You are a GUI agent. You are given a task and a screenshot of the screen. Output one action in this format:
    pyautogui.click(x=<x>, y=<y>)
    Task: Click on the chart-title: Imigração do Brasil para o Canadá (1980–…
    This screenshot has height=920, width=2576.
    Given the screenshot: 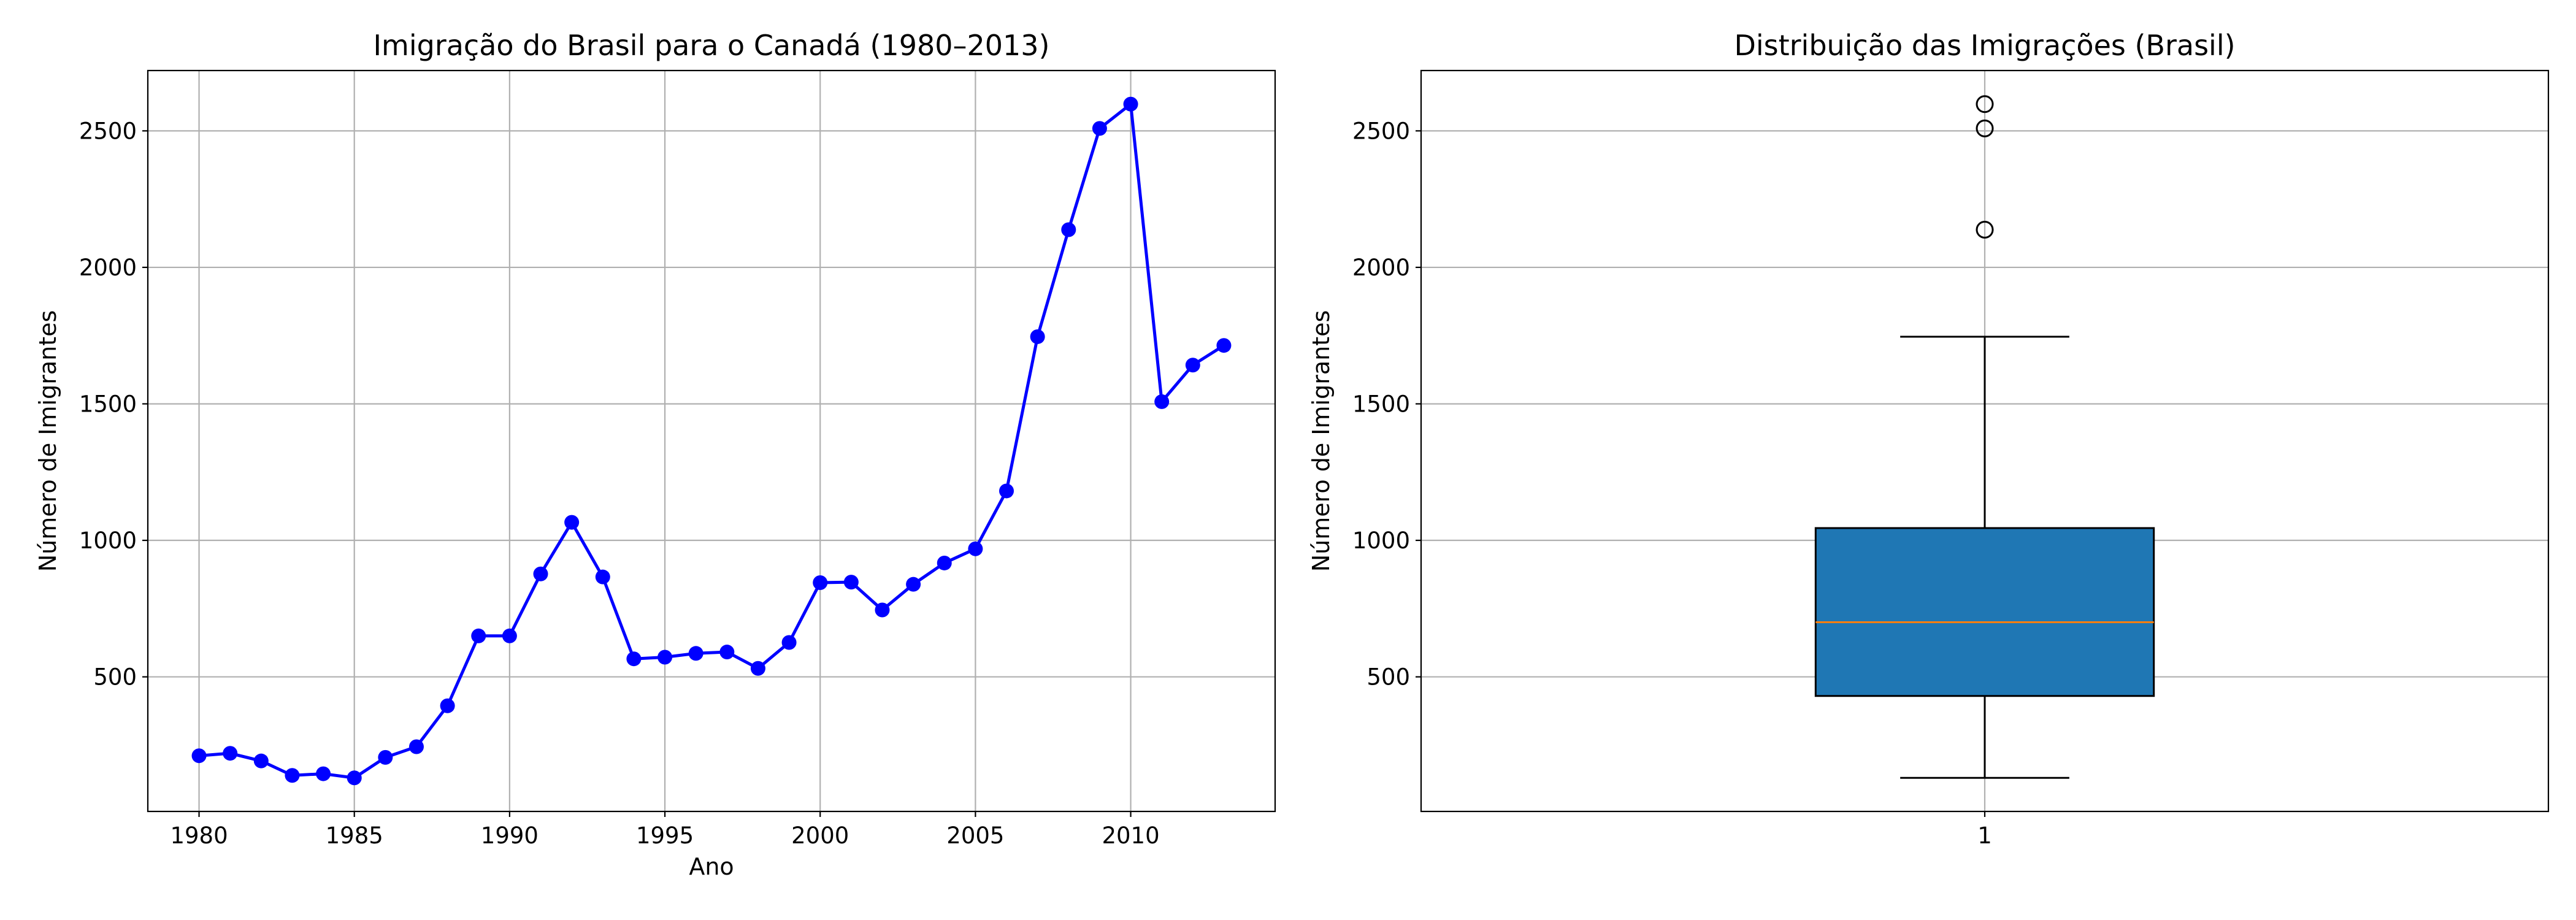 What is the action you would take?
    pyautogui.click(x=711, y=45)
    